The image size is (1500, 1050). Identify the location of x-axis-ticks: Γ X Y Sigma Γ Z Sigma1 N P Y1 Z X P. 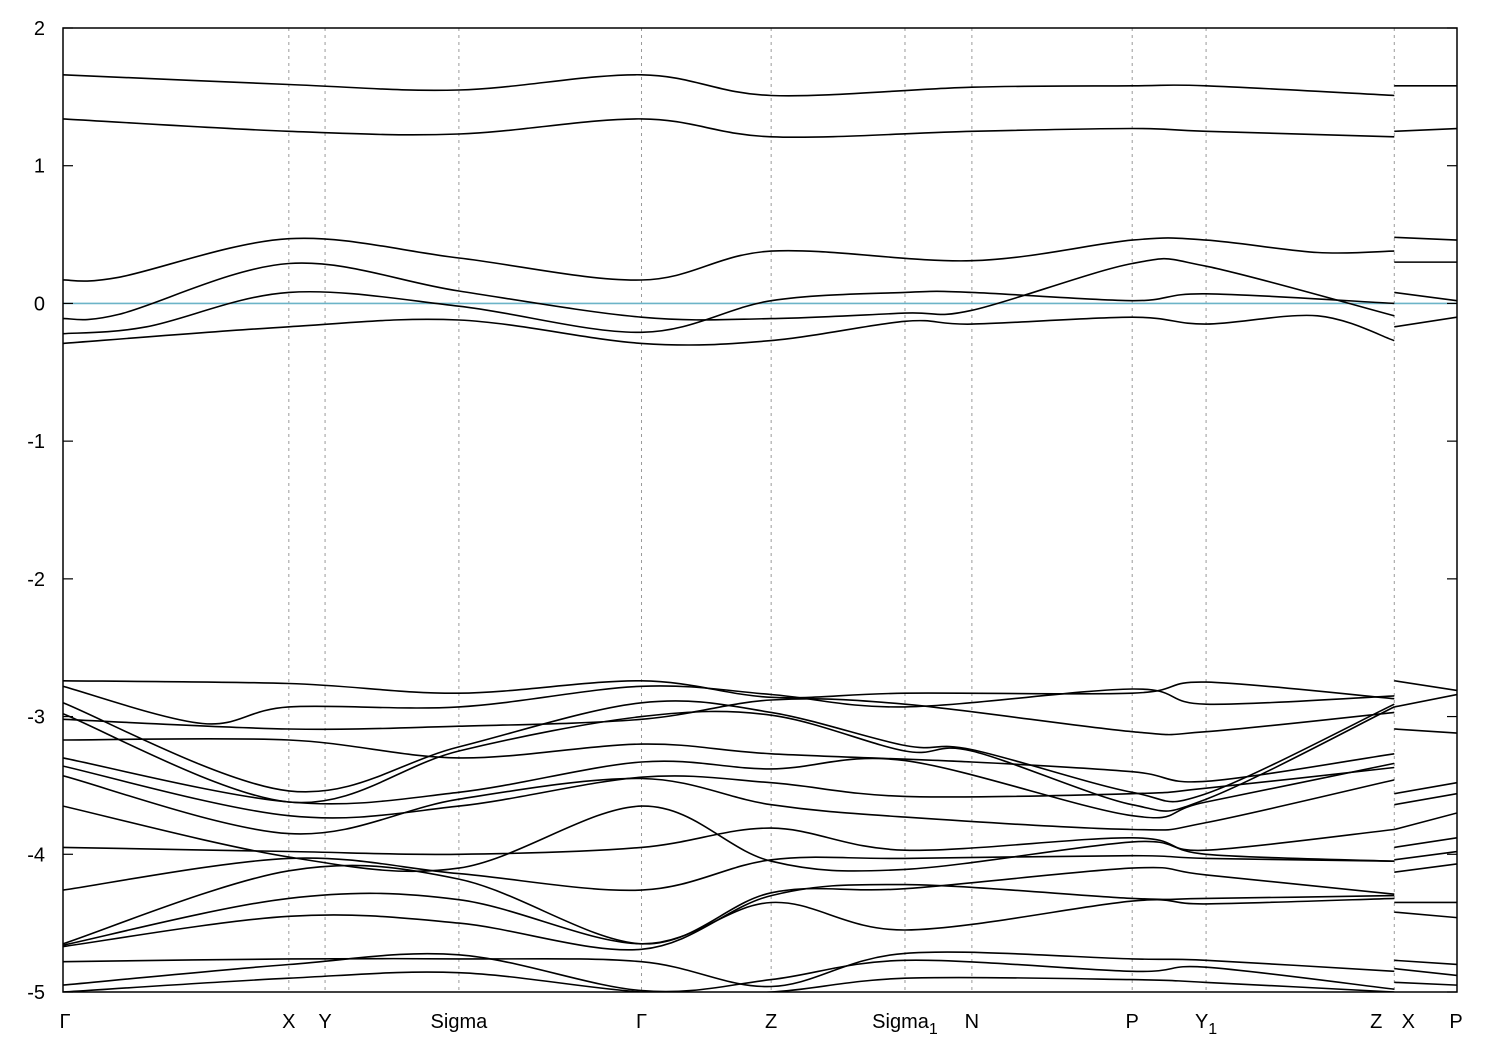
(760, 1024).